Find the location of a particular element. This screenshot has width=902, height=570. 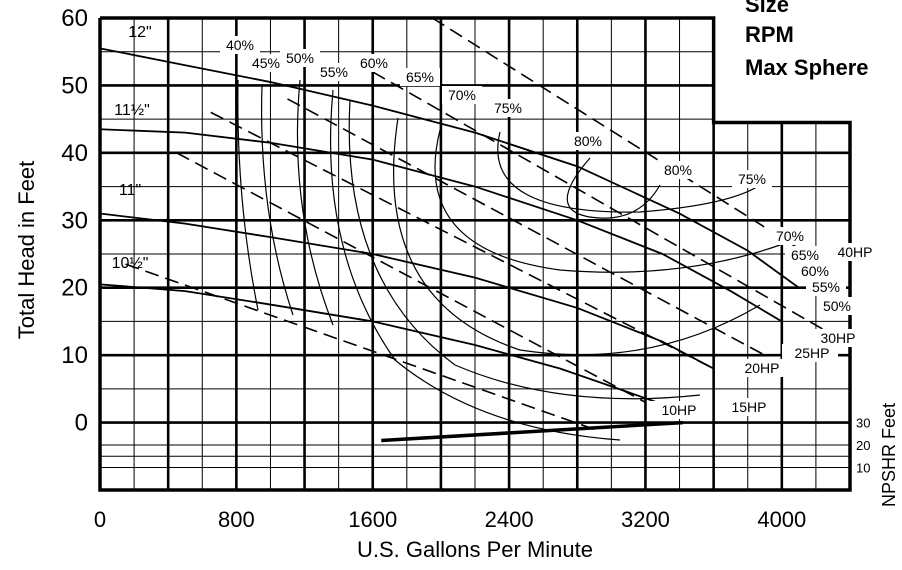

efficiency-label: 45% is located at coordinates (266, 63).